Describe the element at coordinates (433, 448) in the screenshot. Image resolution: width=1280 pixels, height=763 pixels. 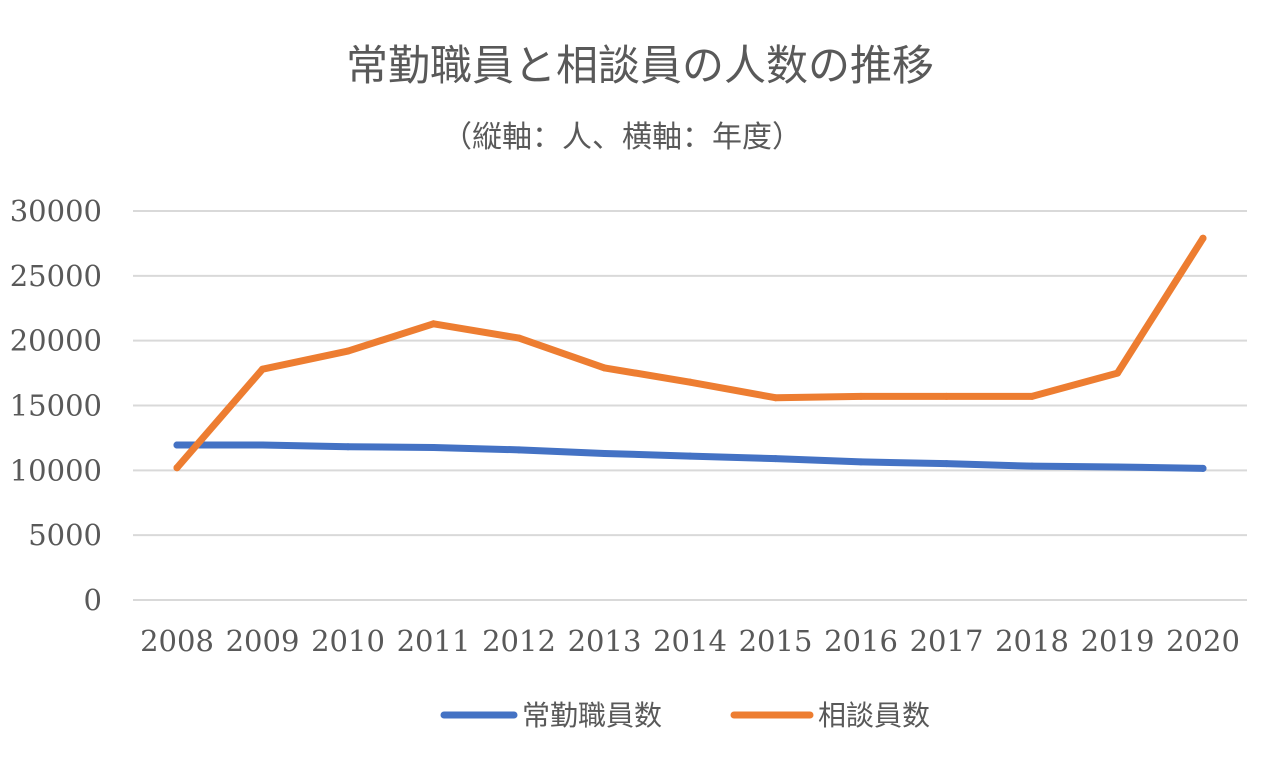
I see `data-point-s1-2011` at that location.